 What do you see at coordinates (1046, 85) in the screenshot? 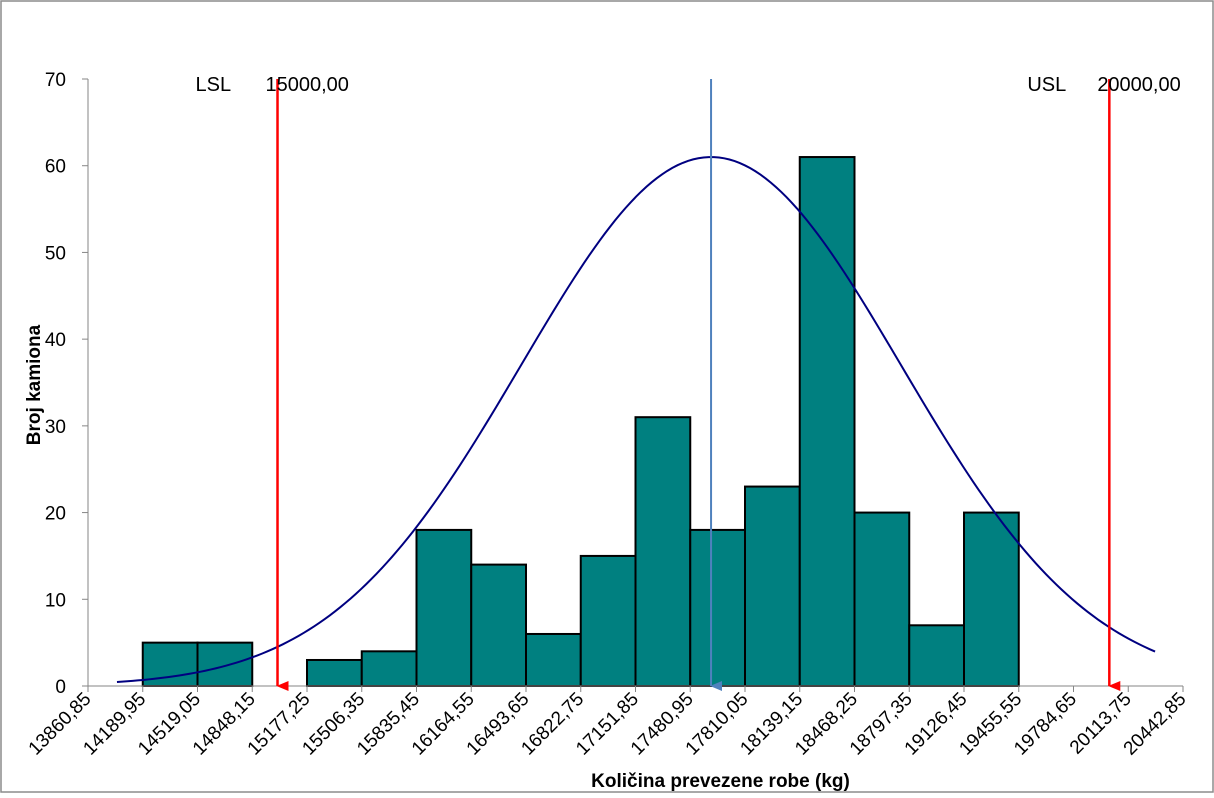
I see `spec-limit-name: USL` at bounding box center [1046, 85].